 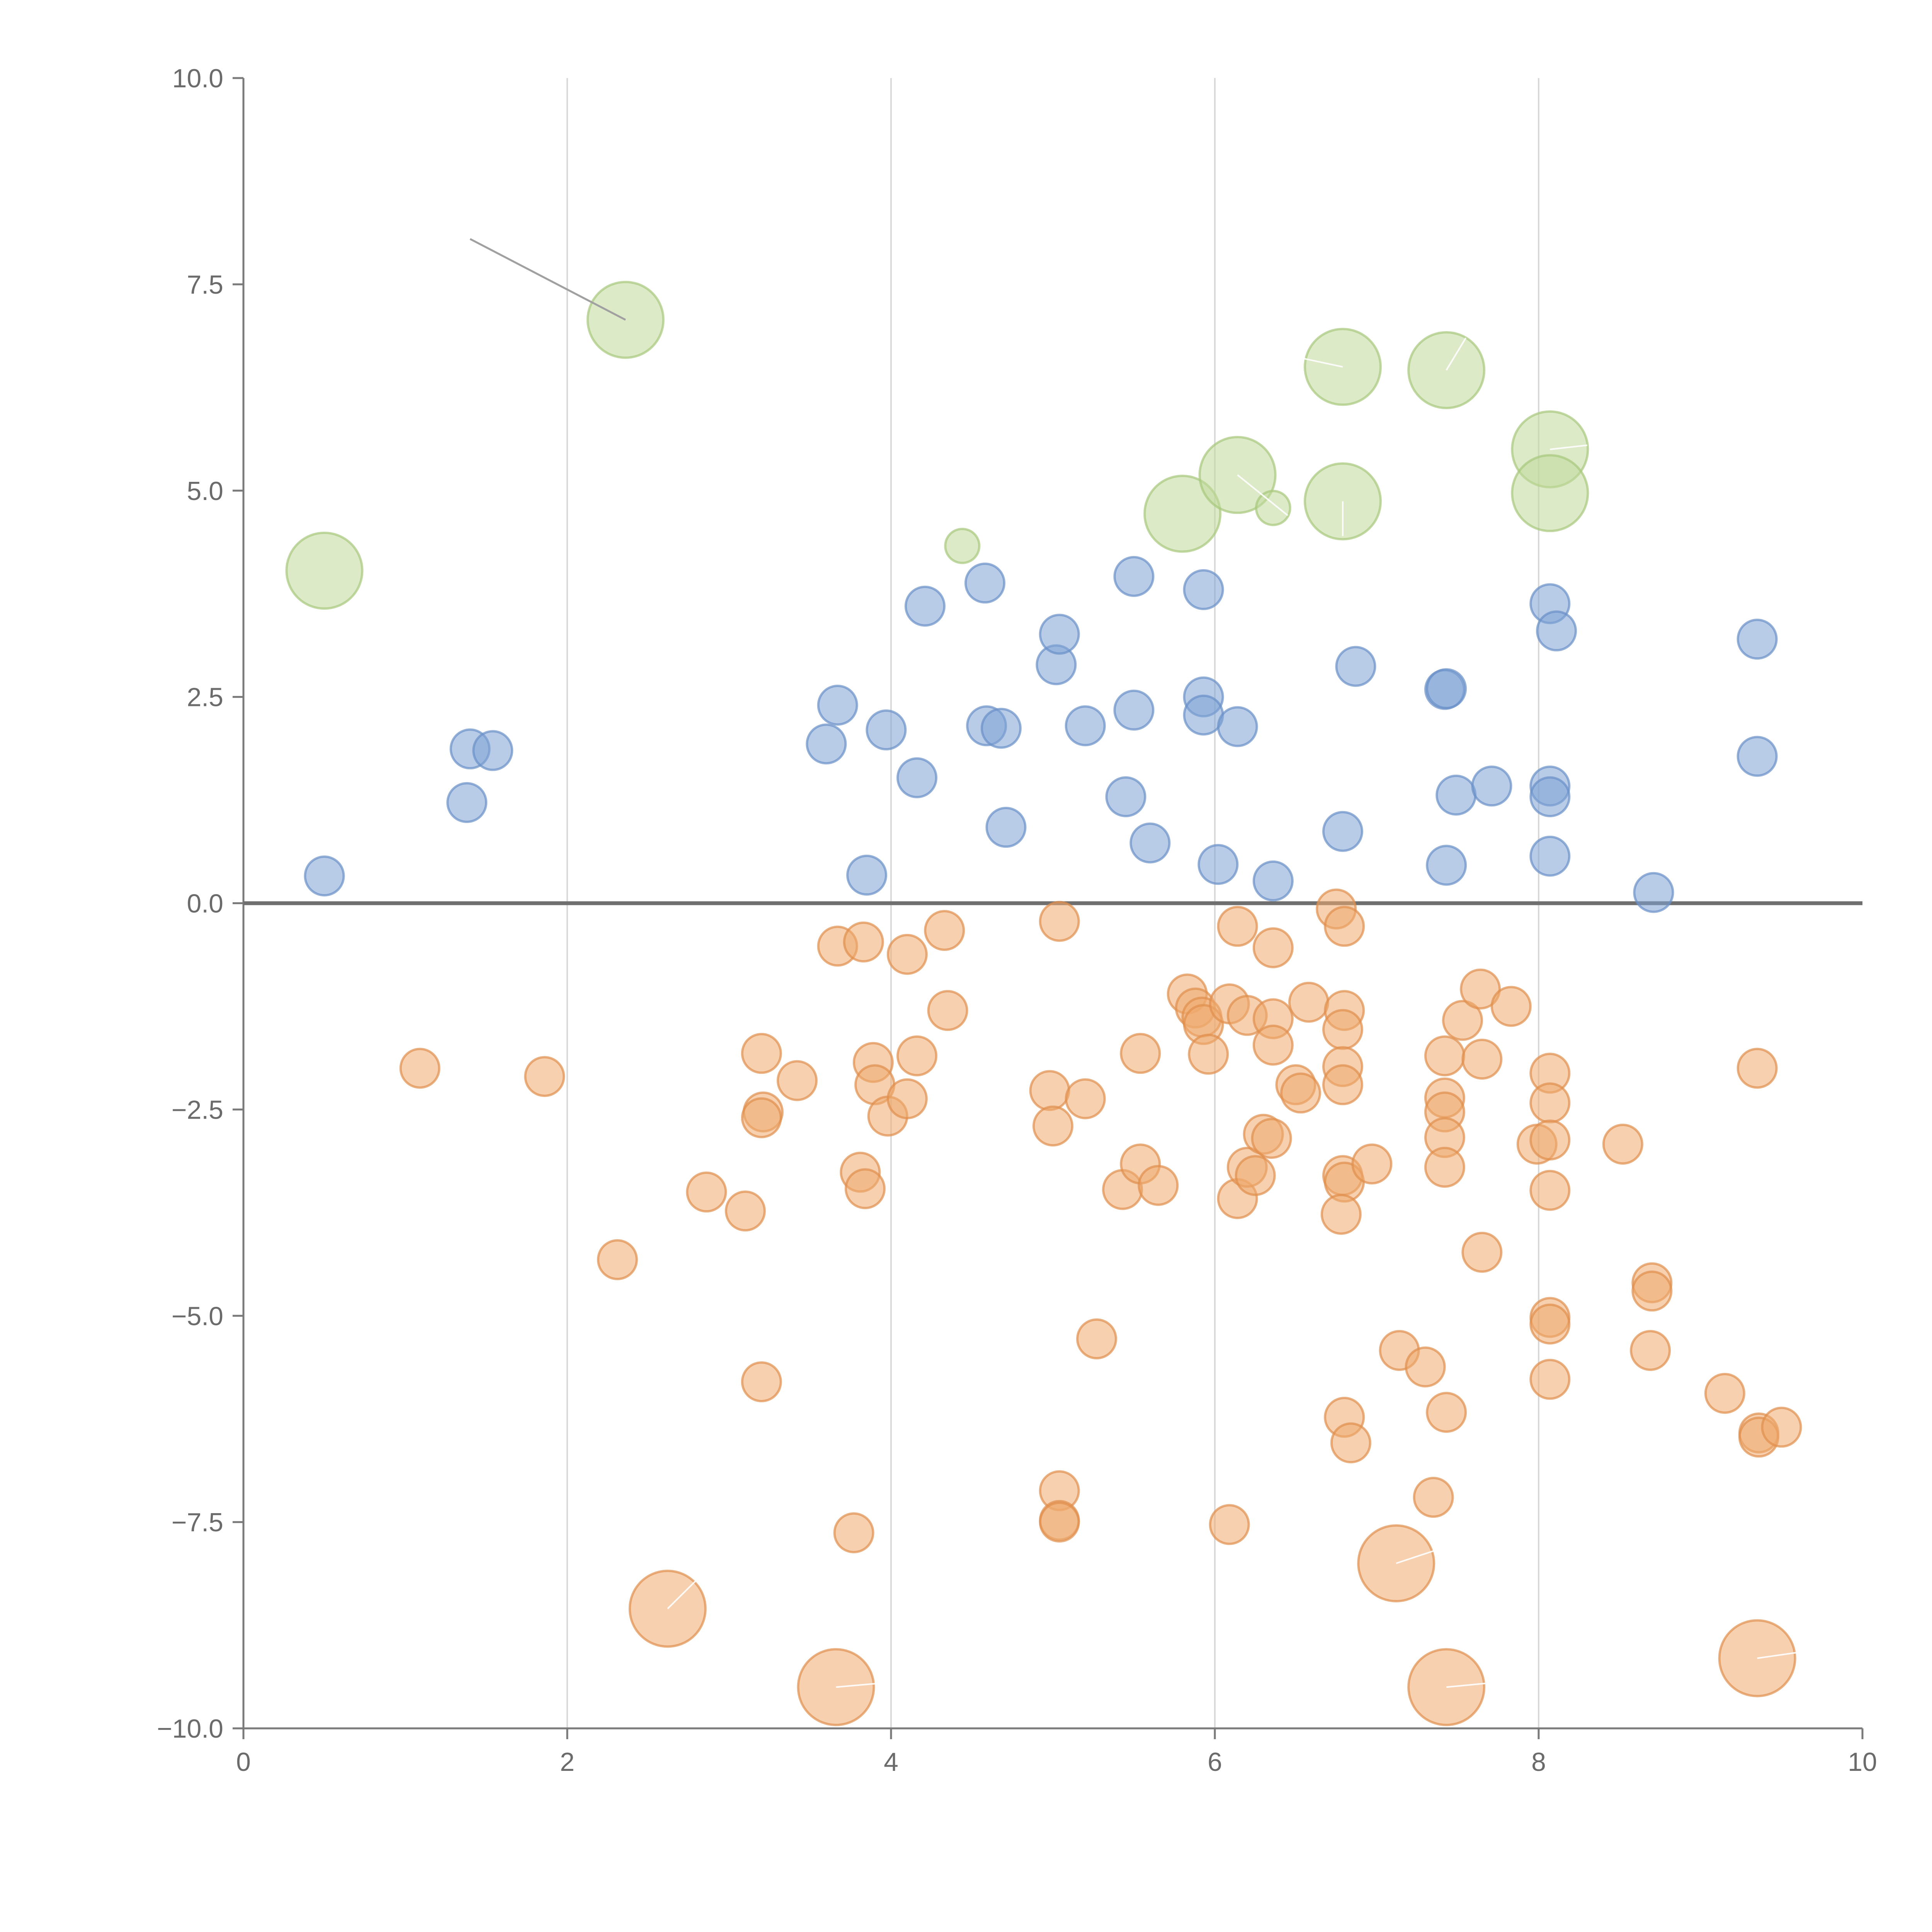 I want to click on series-large-negative, so click(x=1212, y=1625).